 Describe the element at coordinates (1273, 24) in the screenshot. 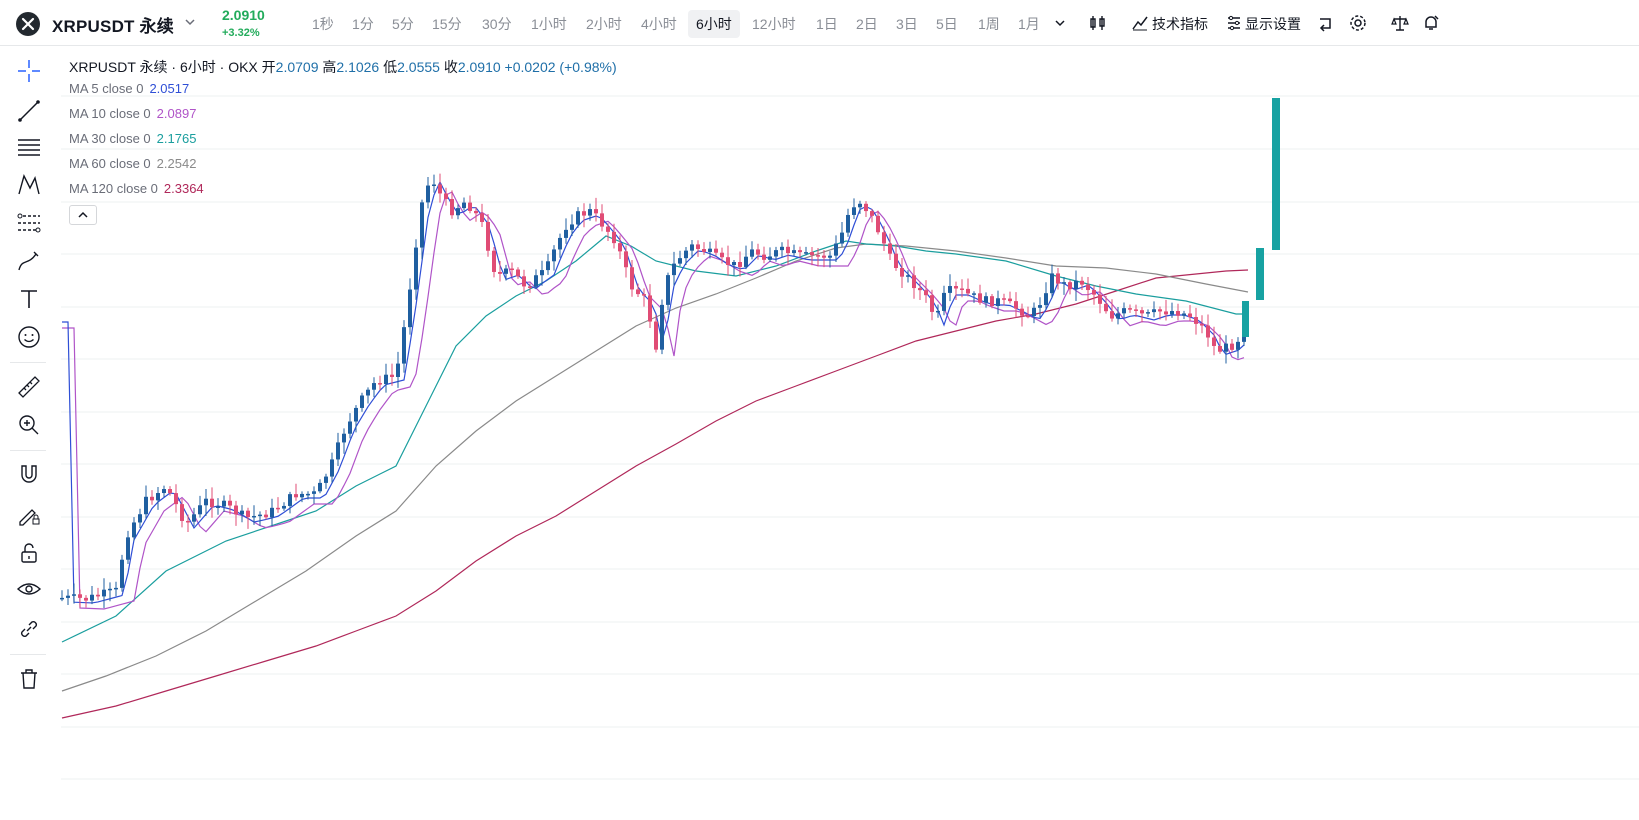

I see `display-settings-button: 显示设置` at that location.